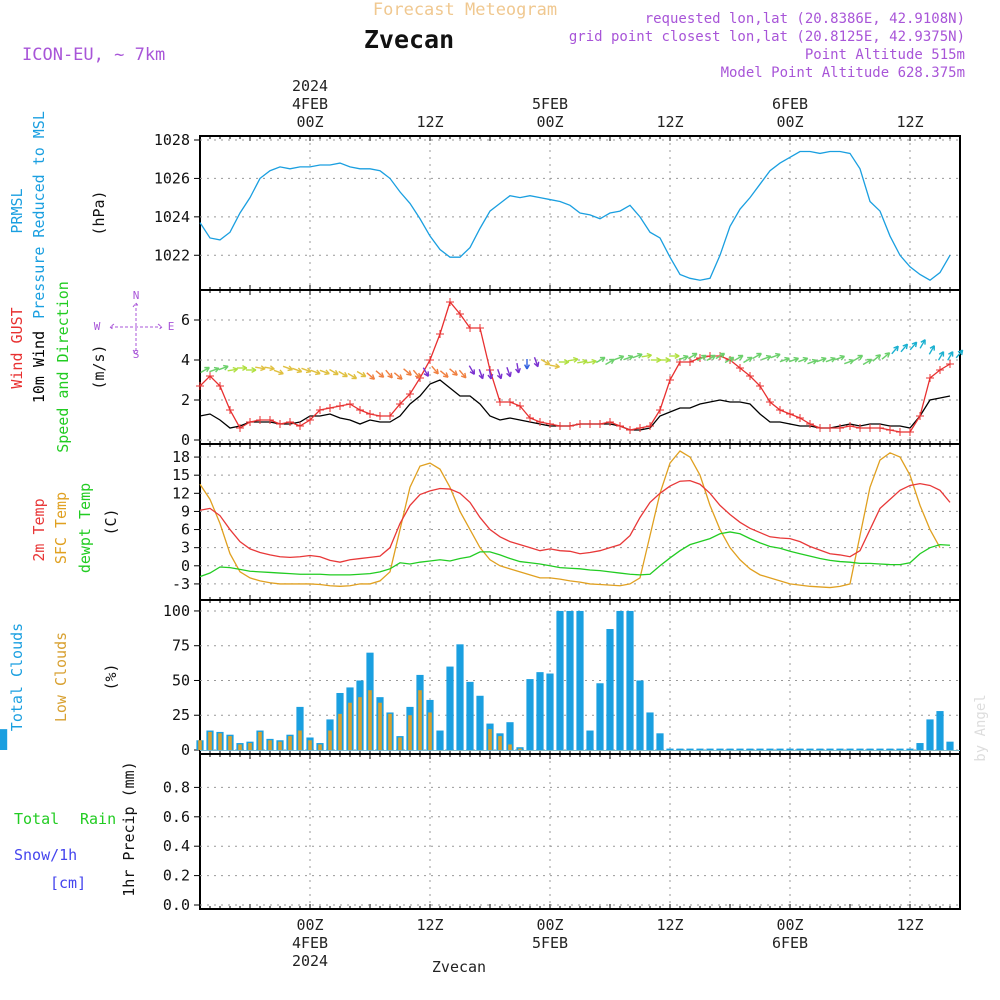  Describe the element at coordinates (580, 831) in the screenshot. I see `panel-frame` at that location.